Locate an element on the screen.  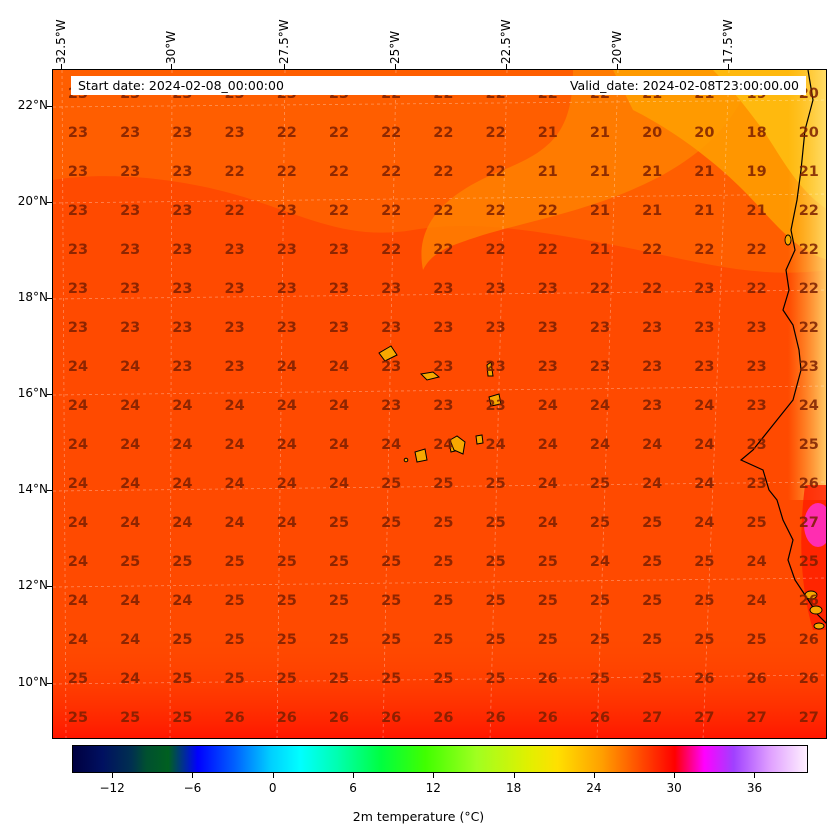
lon-label-32-5w: 32.5°W is located at coordinates (61, 41).